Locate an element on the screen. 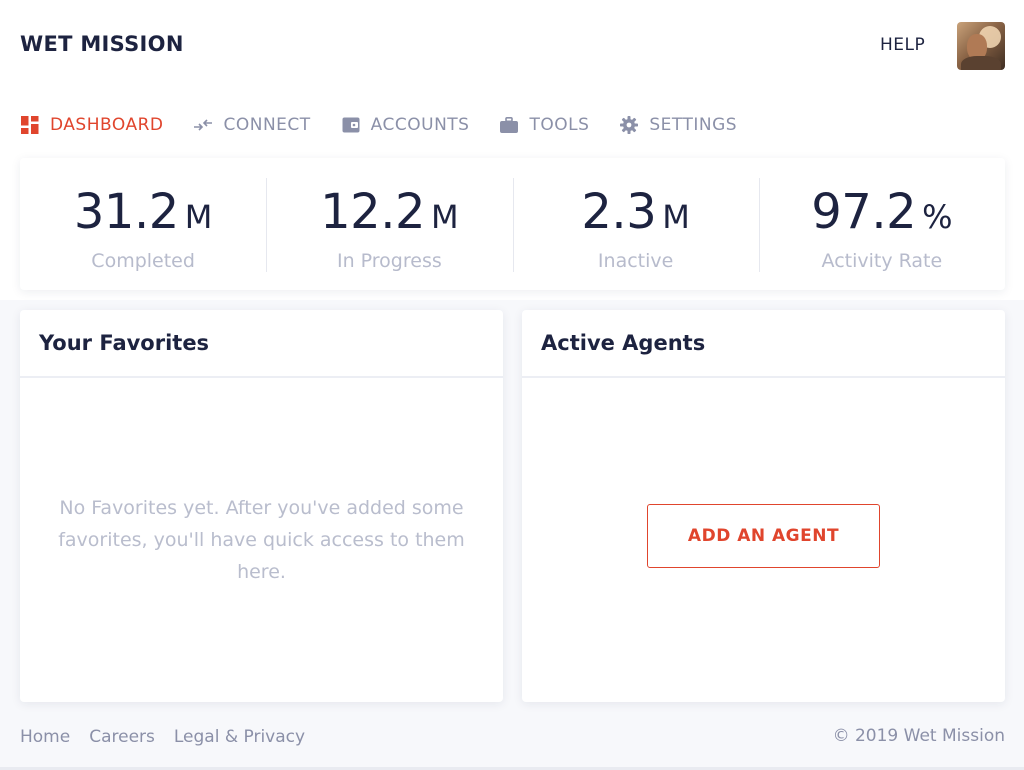  nav-label-tools: TOOLS is located at coordinates (559, 125).